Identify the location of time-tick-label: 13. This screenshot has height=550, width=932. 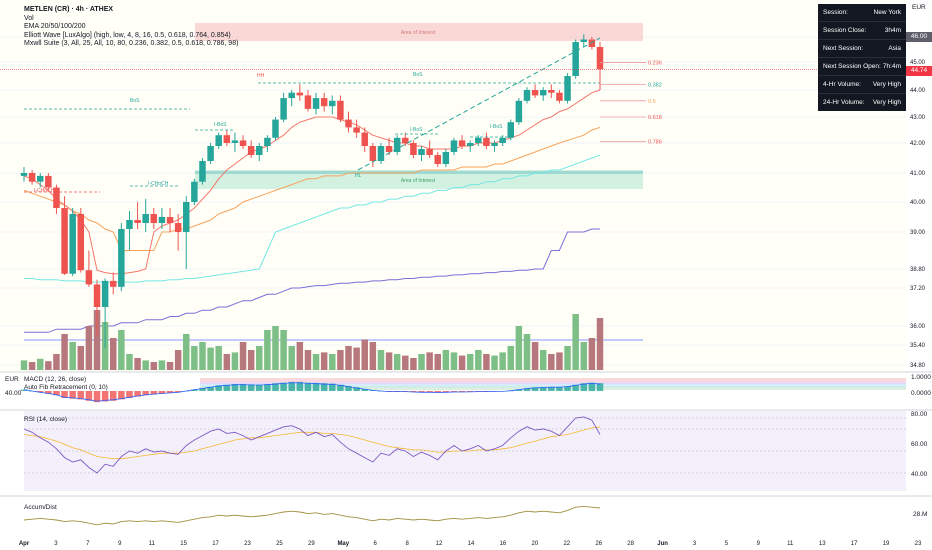
(822, 544).